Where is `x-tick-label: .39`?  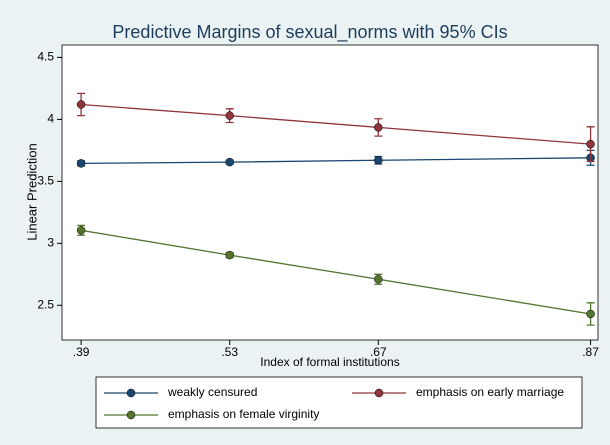 x-tick-label: .39 is located at coordinates (81, 352).